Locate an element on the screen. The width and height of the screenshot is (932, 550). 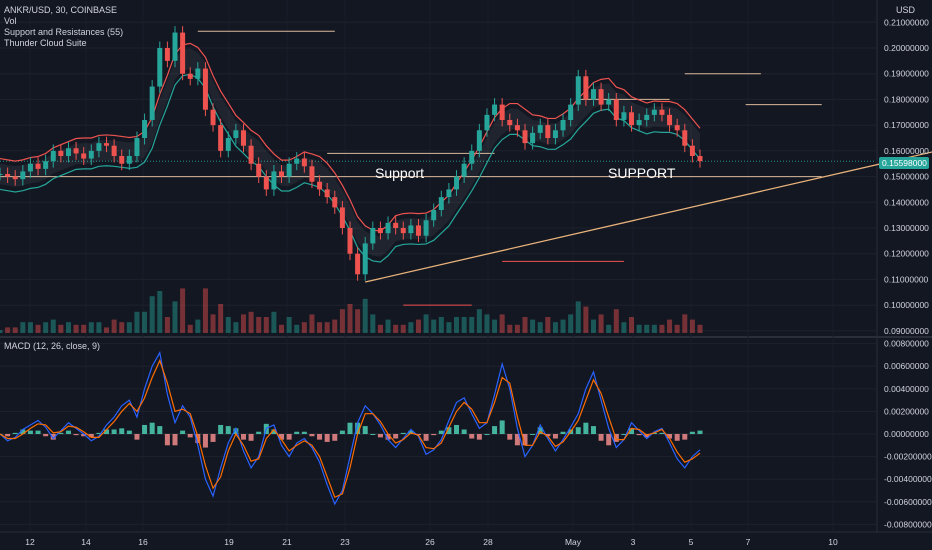
price-tick-label: 0.21000000 is located at coordinates (906, 22).